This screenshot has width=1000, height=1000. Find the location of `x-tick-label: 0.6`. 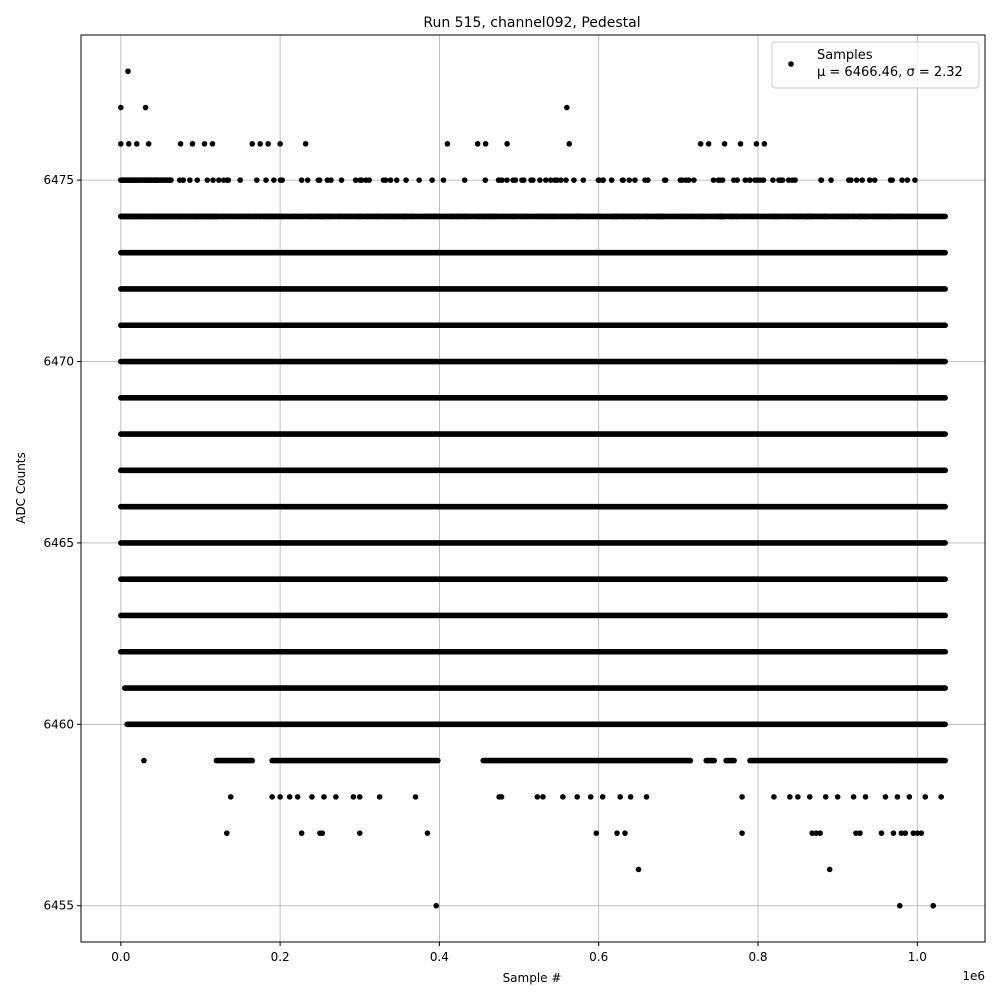

x-tick-label: 0.6 is located at coordinates (598, 957).